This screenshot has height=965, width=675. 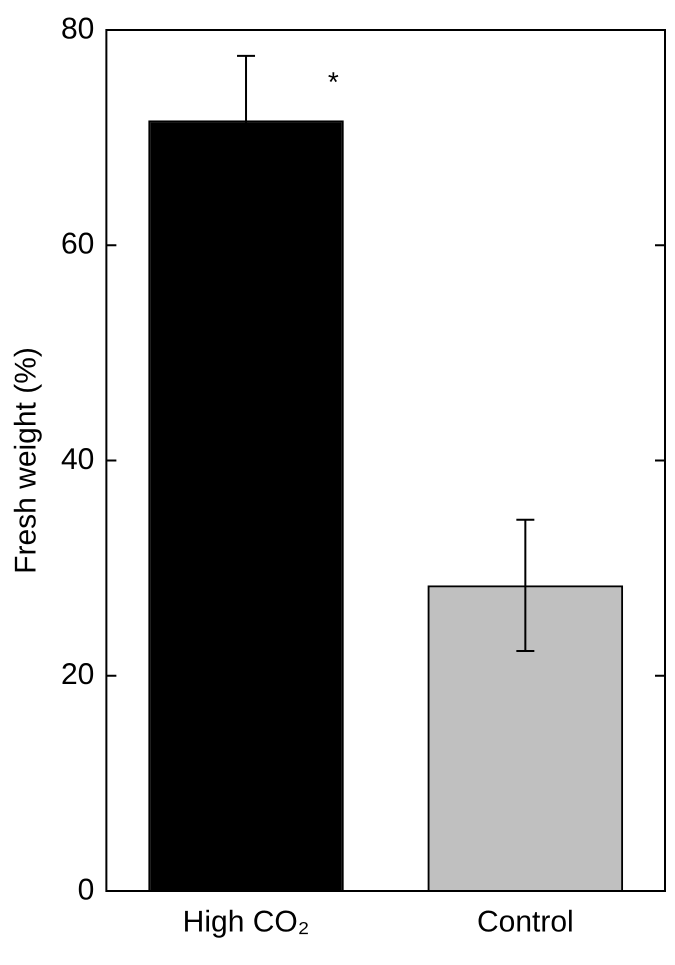 I want to click on y-tick-label: 80, so click(x=77, y=29).